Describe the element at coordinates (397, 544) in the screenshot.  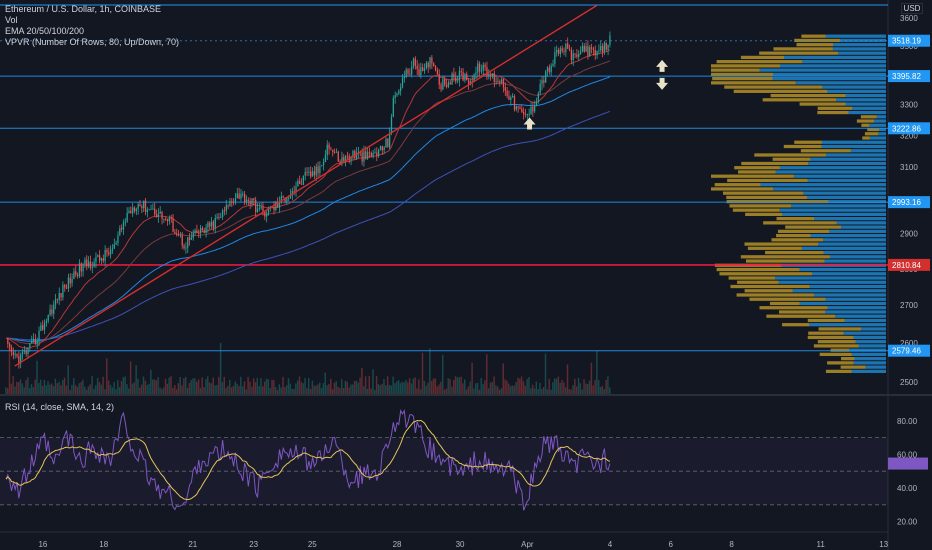
I see `time-axis-label: 28` at that location.